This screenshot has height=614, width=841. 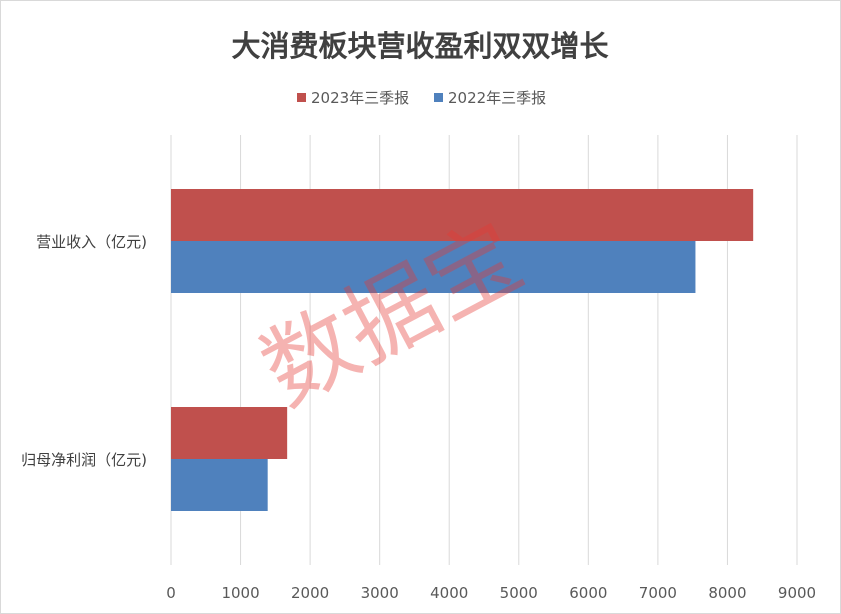 What do you see at coordinates (433, 267) in the screenshot?
I see `bar-revenue-2022` at bounding box center [433, 267].